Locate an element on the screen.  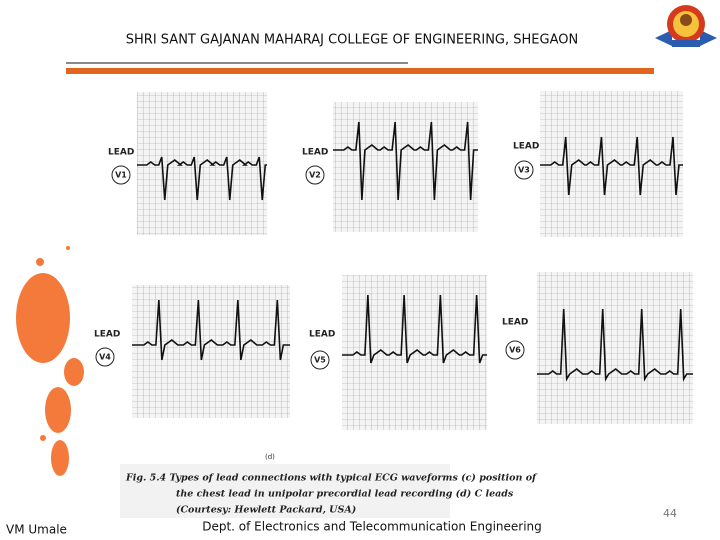
header-bar is located at coordinates (360, 71).